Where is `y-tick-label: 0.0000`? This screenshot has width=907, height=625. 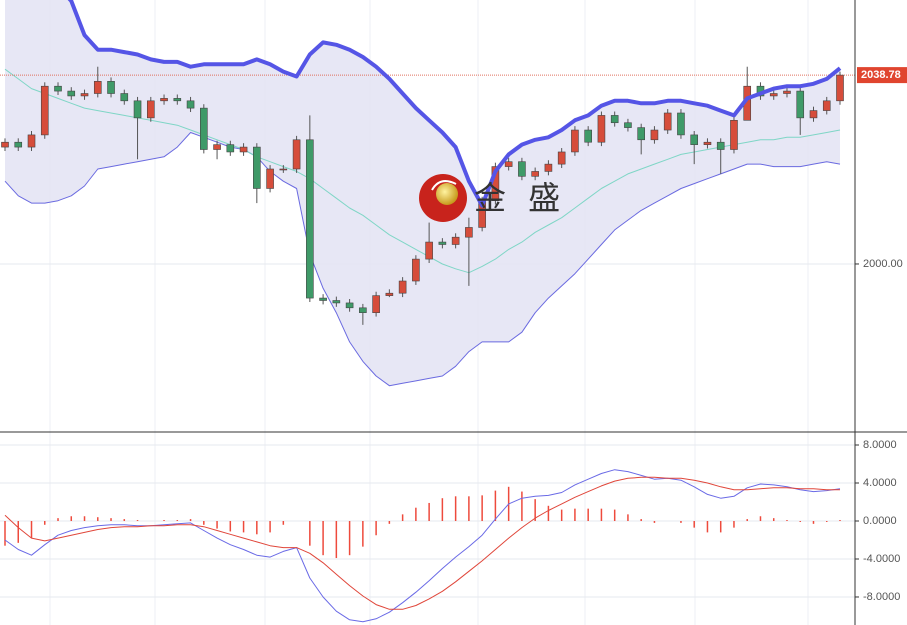 y-tick-label: 0.0000 is located at coordinates (880, 521).